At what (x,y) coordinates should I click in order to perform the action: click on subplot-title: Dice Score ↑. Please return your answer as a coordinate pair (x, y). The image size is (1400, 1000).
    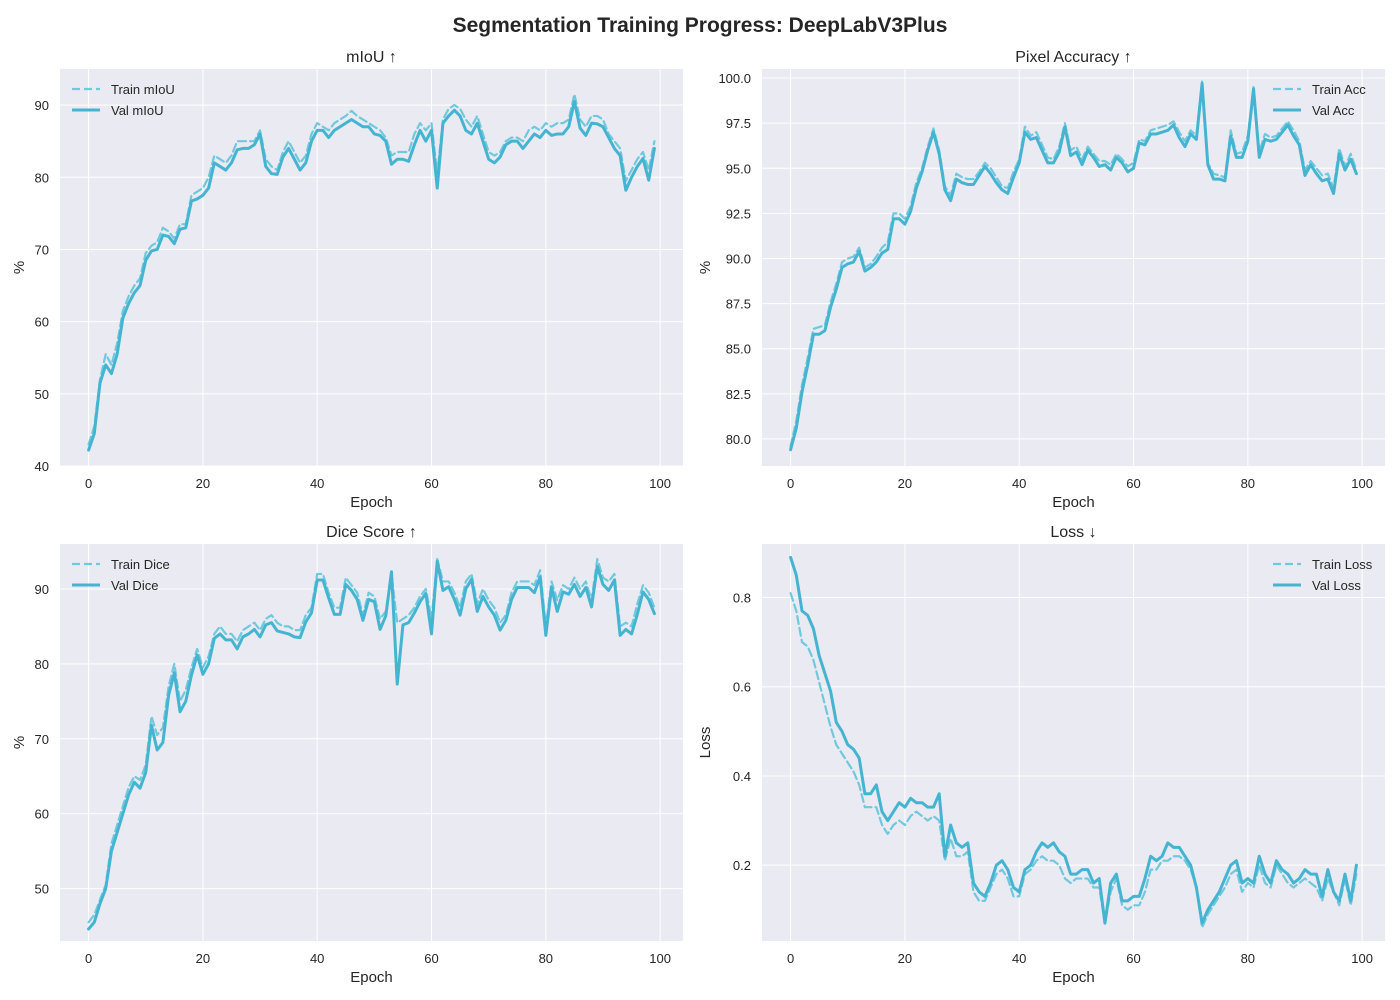
    Looking at the image, I should click on (371, 532).